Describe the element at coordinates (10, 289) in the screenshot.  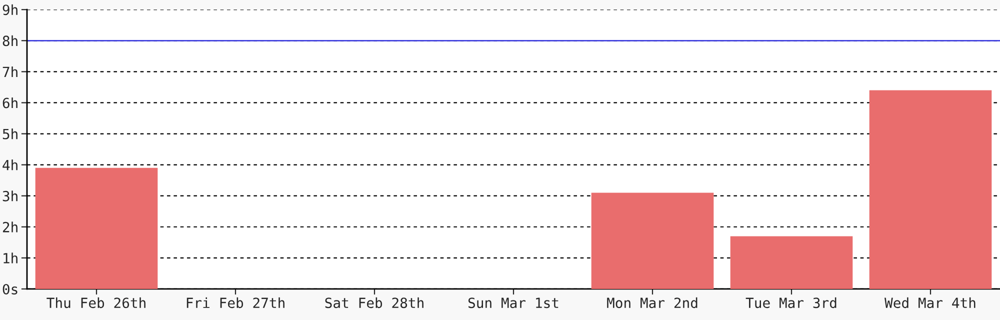
I see `y-tick-label: 0s` at that location.